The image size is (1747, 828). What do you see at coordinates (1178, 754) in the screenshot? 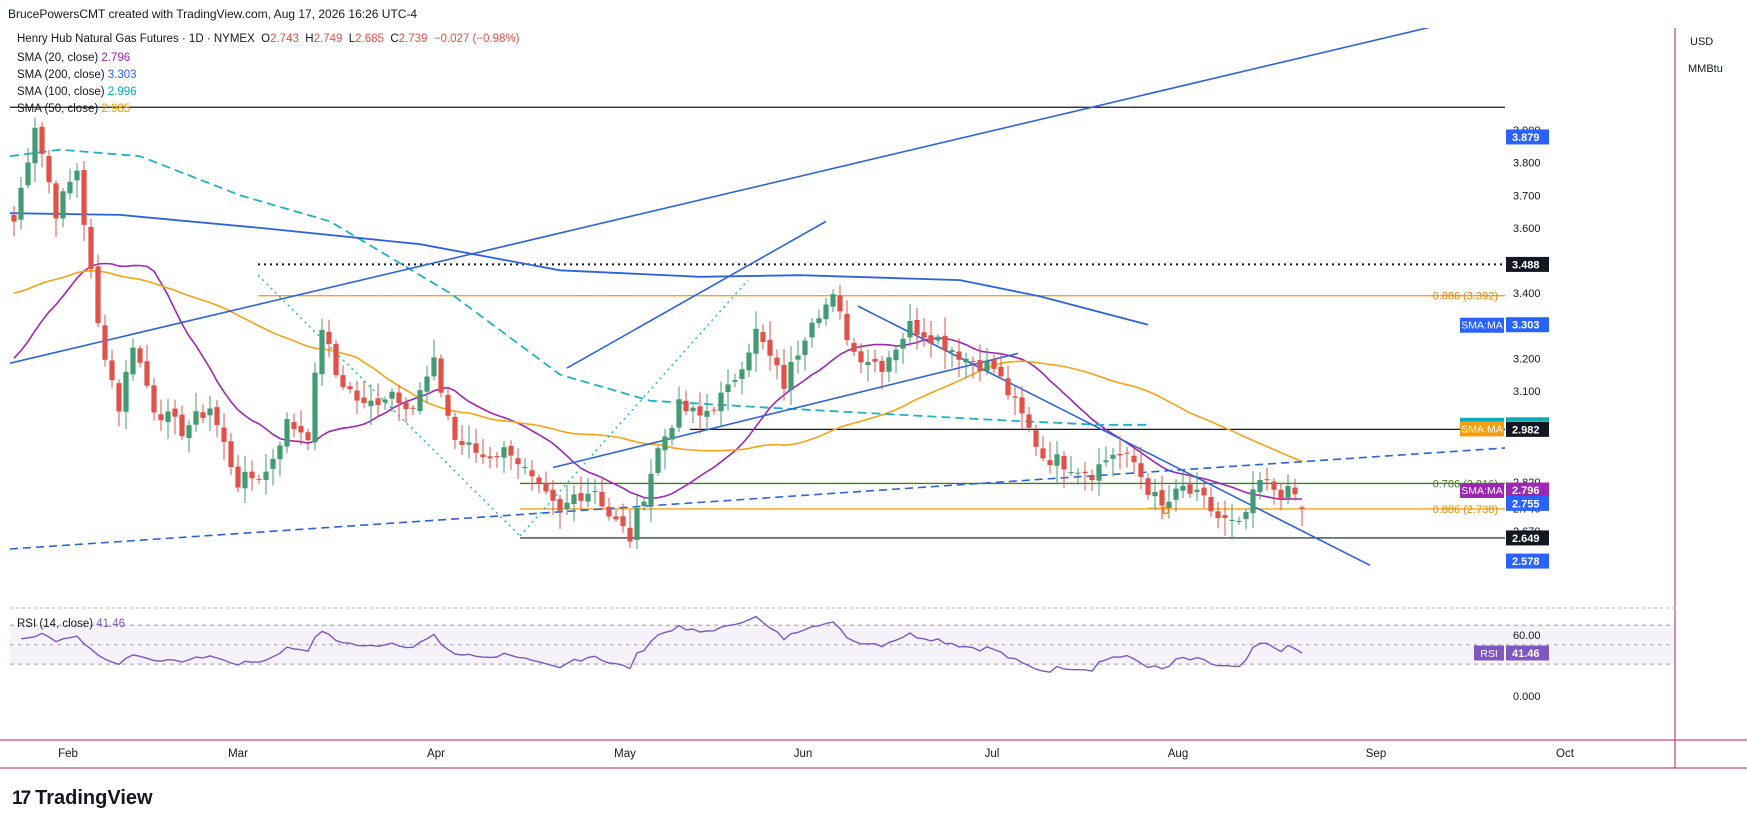
I see `x-tick-label: Aug` at bounding box center [1178, 754].